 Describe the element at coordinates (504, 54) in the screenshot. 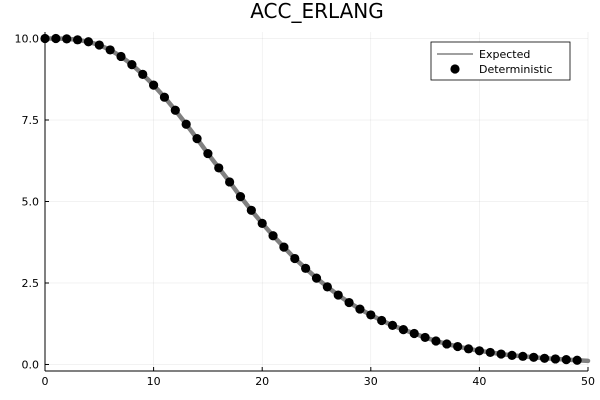

I see `legend-expected-label: Expected` at that location.